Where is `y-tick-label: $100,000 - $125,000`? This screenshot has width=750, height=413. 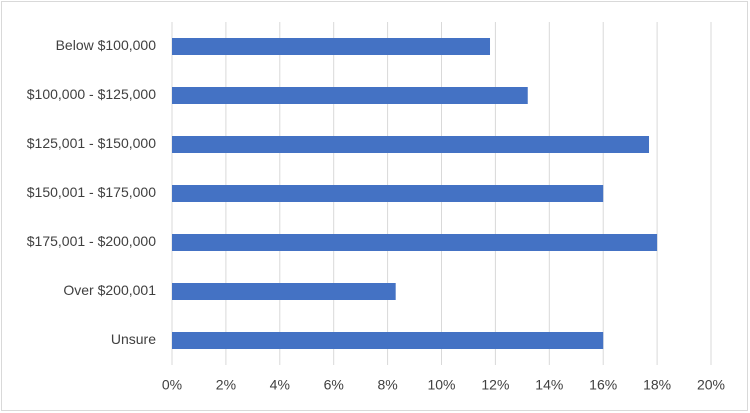 y-tick-label: $100,000 - $125,000 is located at coordinates (91, 94).